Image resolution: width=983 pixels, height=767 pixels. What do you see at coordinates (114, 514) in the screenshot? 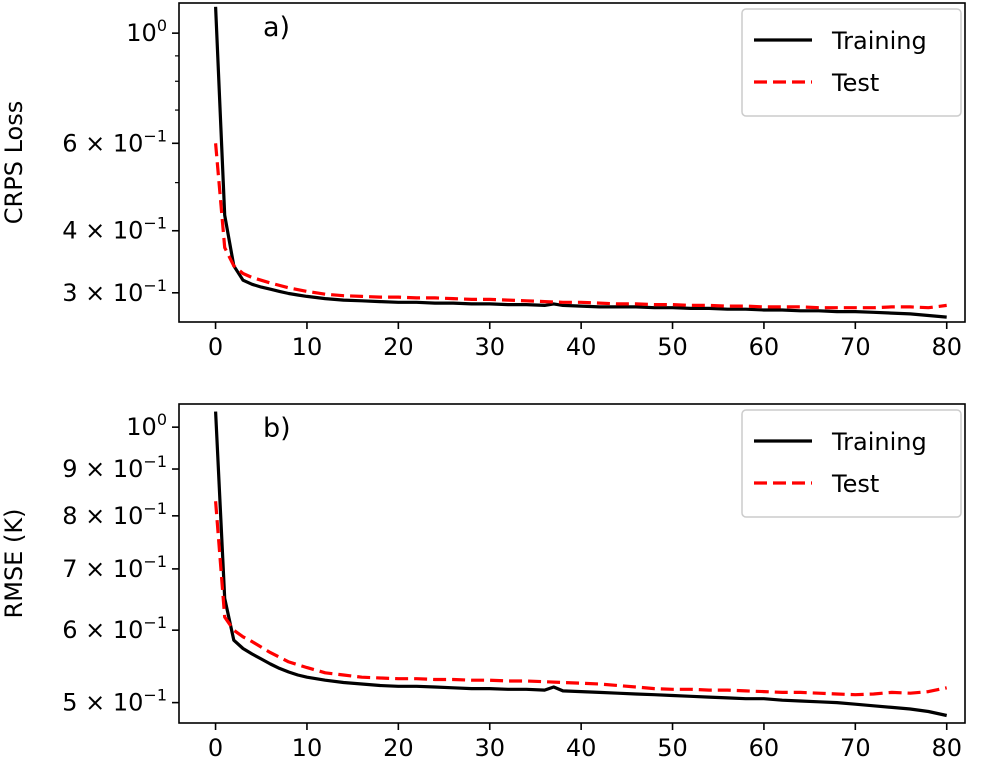
I see `y-tick-label: 8 × 10⁻¹` at bounding box center [114, 514].